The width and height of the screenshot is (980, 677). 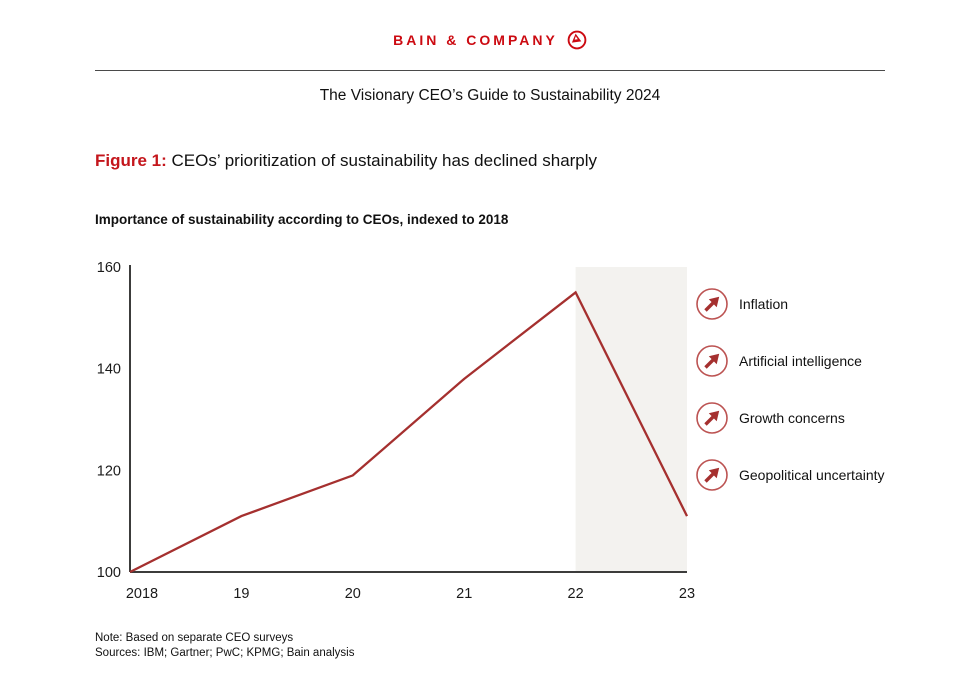 What do you see at coordinates (631, 419) in the screenshot?
I see `highlight-band` at bounding box center [631, 419].